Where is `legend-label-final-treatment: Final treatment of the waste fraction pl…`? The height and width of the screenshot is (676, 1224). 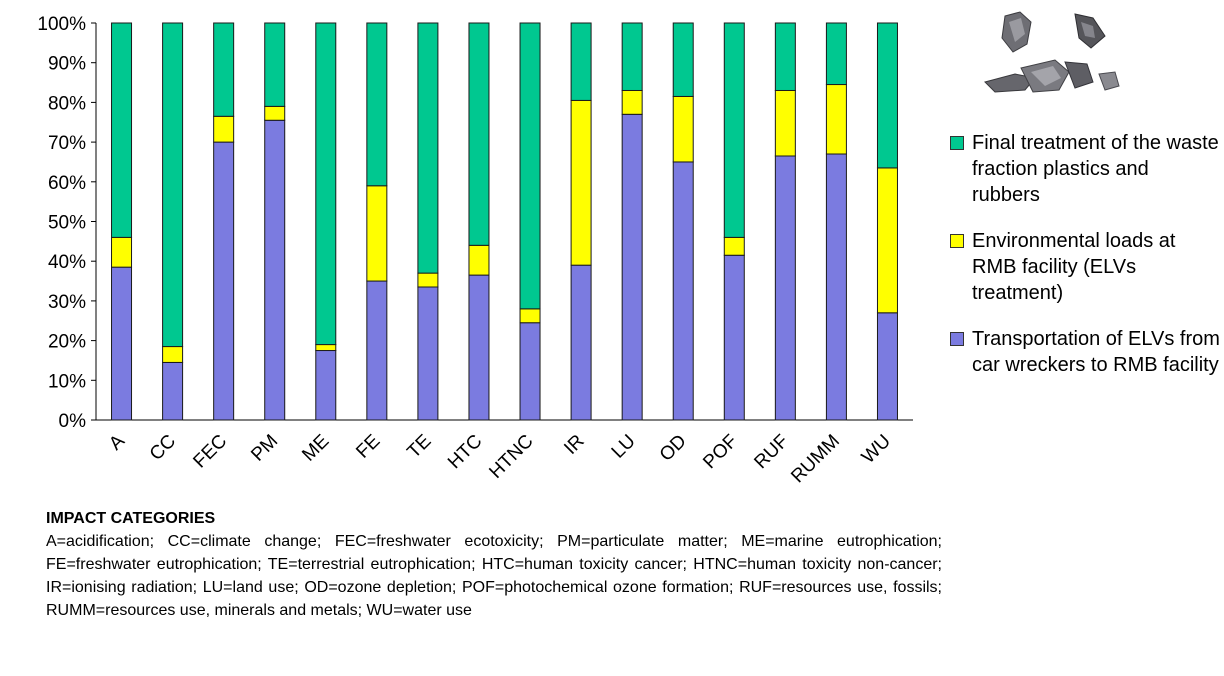
legend-label-final-treatment: Final treatment of the waste fraction pl… is located at coordinates (1095, 169).